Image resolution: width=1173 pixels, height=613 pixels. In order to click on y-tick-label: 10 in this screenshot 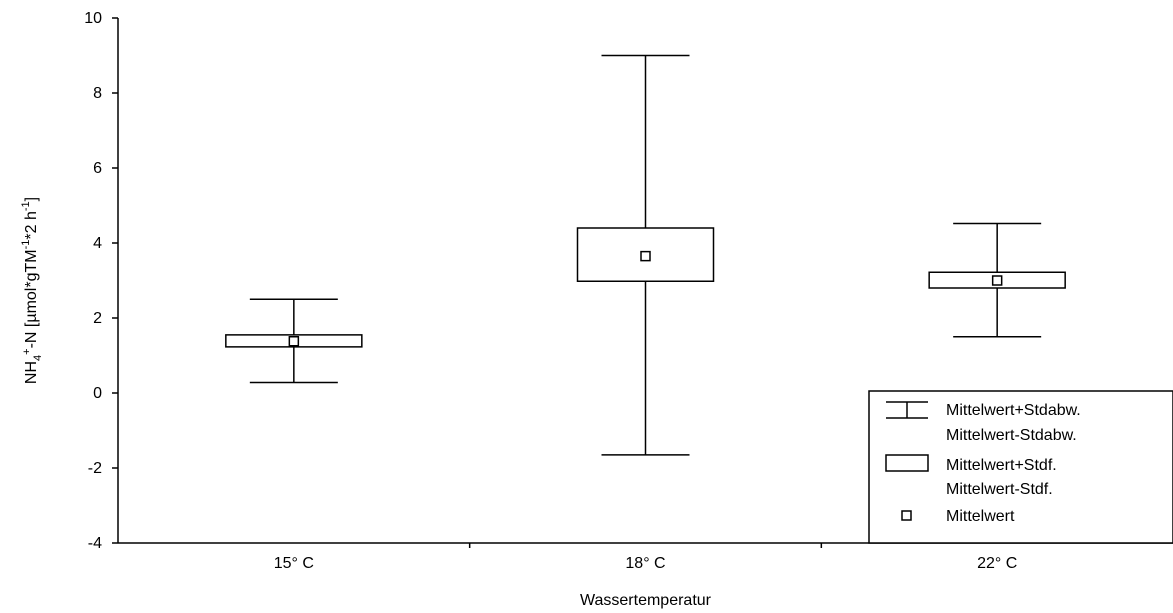, I will do `click(93, 18)`.